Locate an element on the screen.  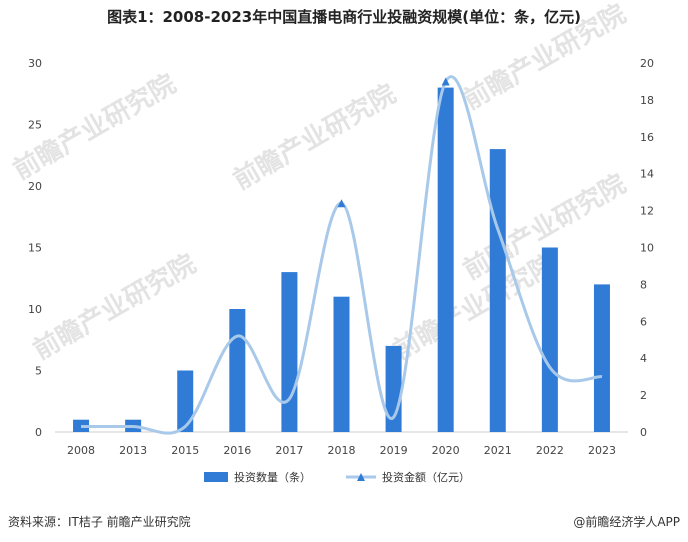
x-tick-label: 2017 is located at coordinates (289, 450).